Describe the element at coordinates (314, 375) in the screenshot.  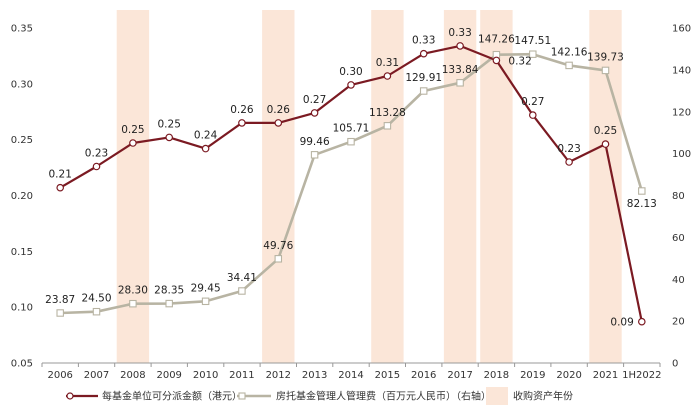
I see `x-axis-tick: 2013` at that location.